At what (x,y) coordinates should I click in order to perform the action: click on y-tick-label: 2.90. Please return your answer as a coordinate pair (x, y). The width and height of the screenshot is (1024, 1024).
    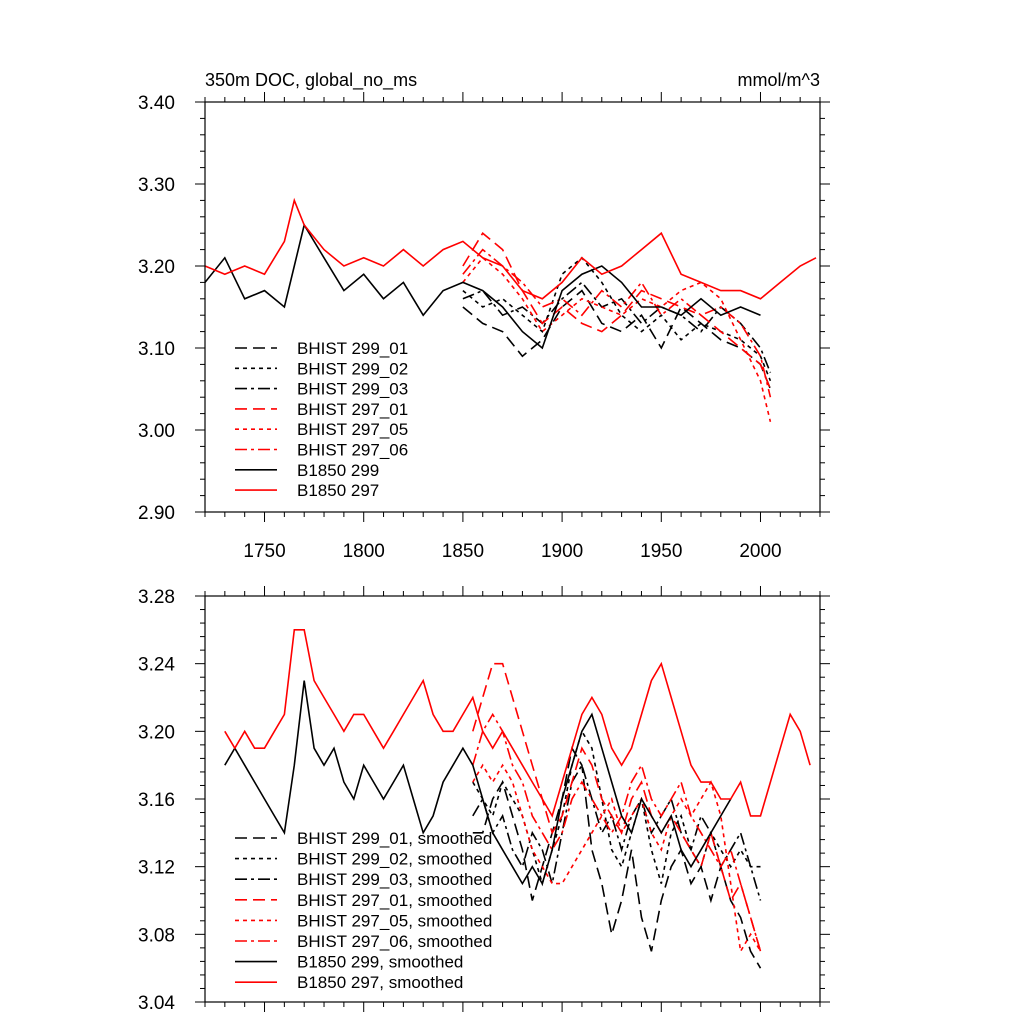
    Looking at the image, I should click on (156, 513).